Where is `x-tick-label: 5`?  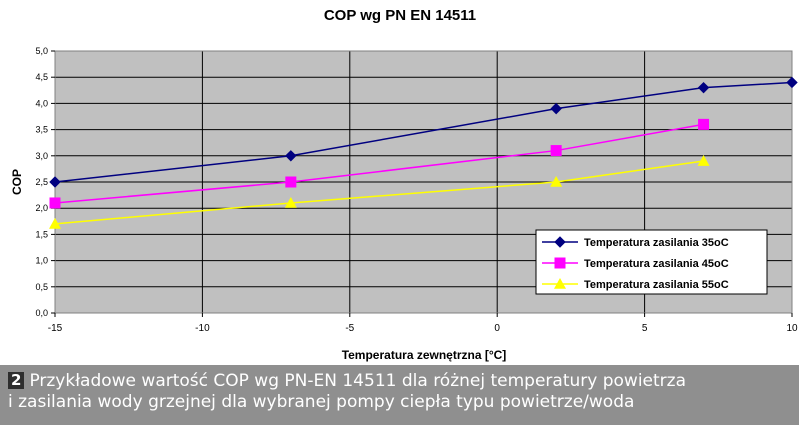 x-tick-label: 5 is located at coordinates (645, 328).